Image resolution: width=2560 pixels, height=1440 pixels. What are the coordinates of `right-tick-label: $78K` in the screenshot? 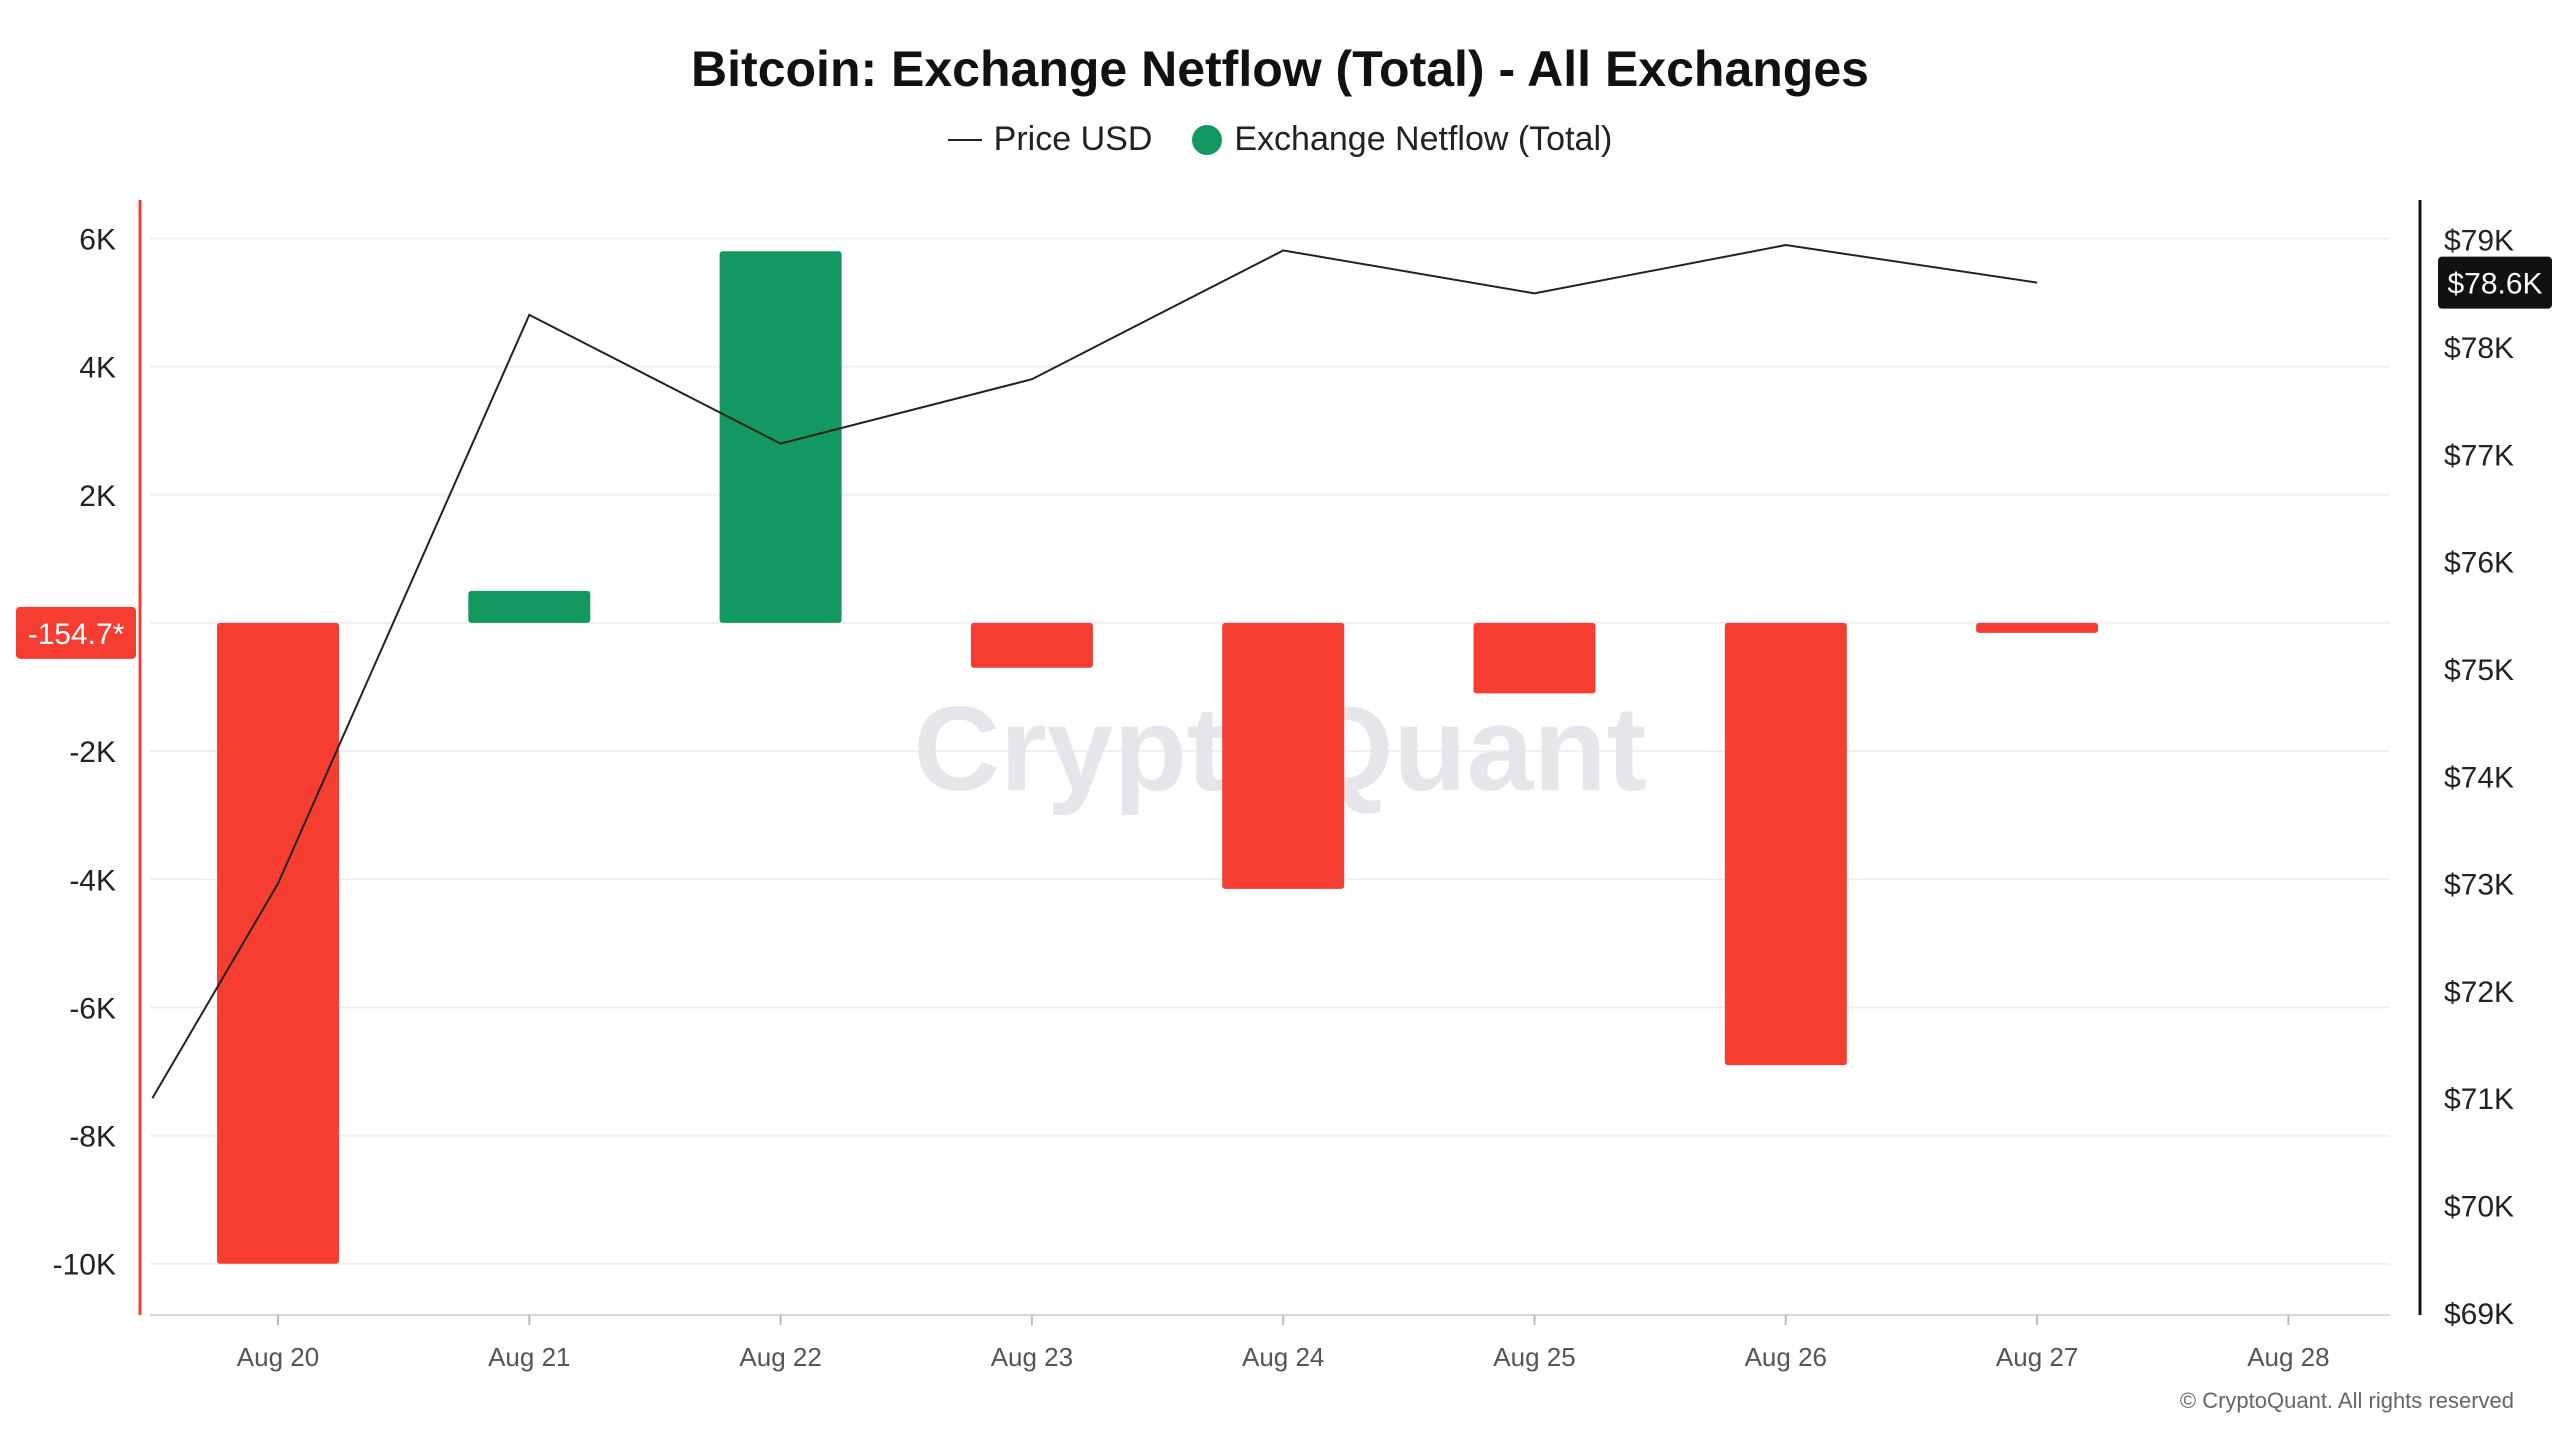 It's located at (2479, 348).